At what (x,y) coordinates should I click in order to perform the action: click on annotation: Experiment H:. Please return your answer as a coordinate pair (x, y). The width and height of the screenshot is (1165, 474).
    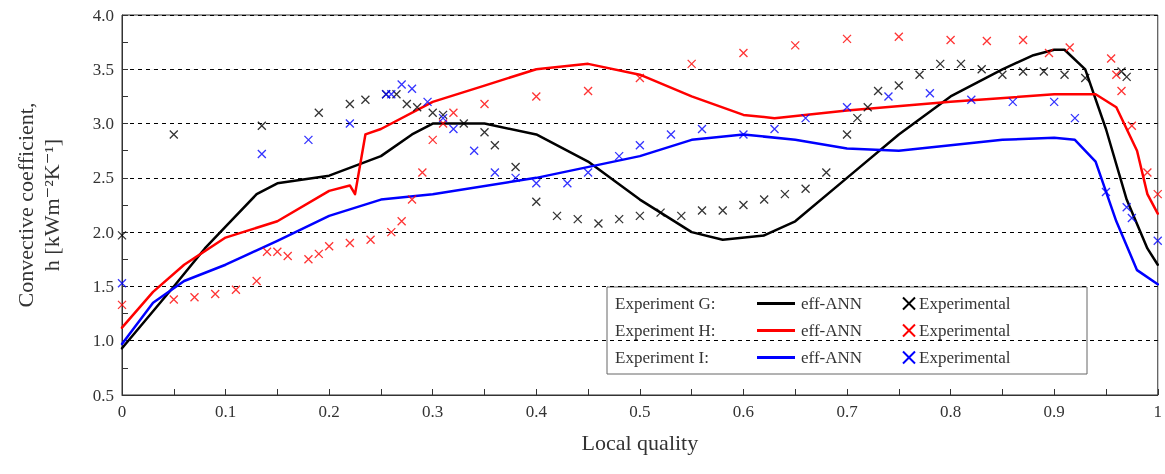
    Looking at the image, I should click on (665, 330).